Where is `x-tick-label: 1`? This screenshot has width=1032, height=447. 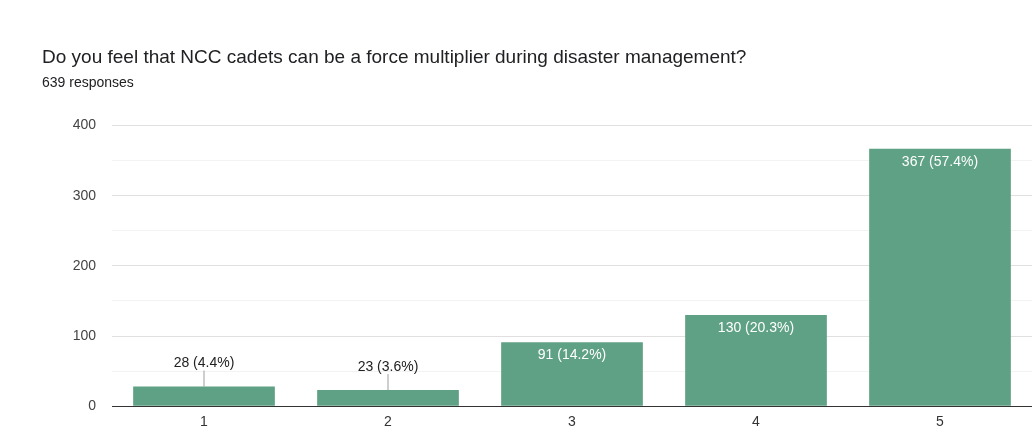 x-tick-label: 1 is located at coordinates (204, 421).